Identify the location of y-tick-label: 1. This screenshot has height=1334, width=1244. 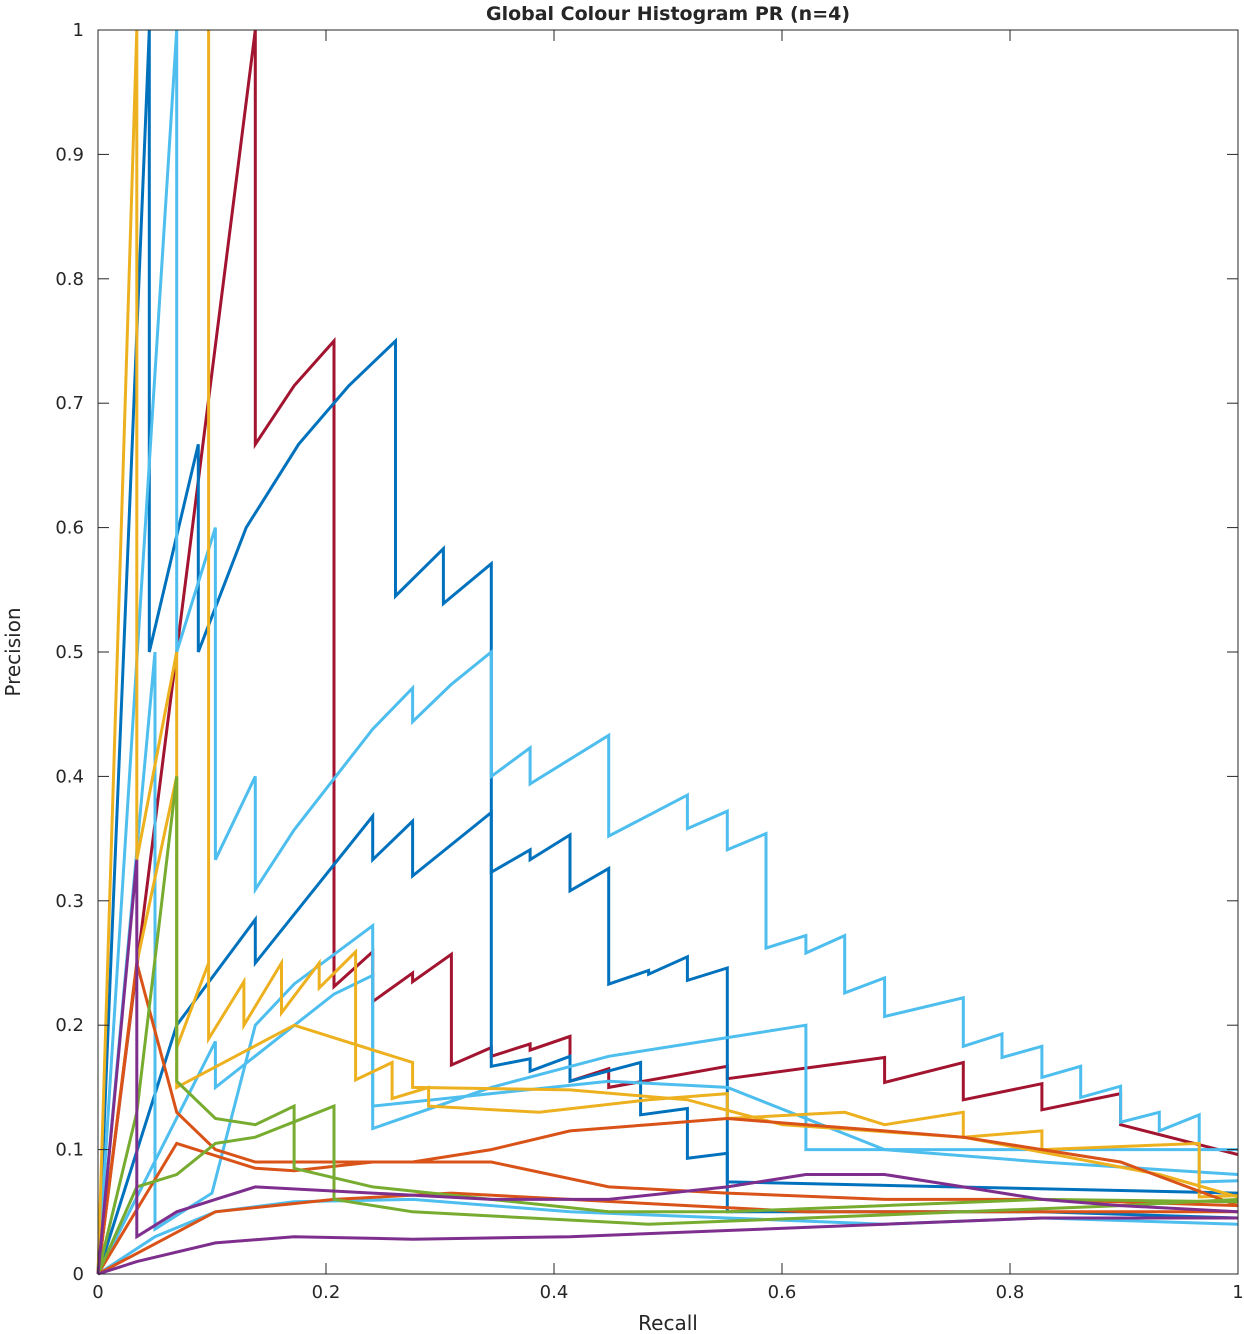
(78, 30).